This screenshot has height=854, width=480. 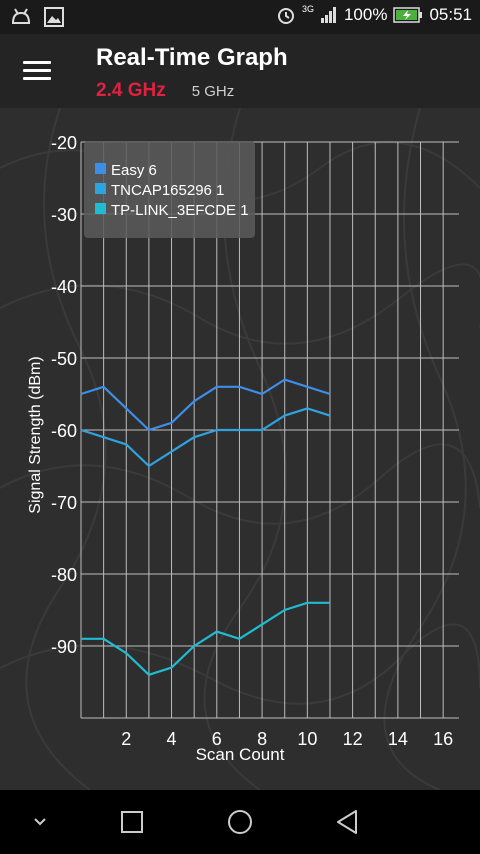 I want to click on x-tick-label: 14, so click(x=398, y=739).